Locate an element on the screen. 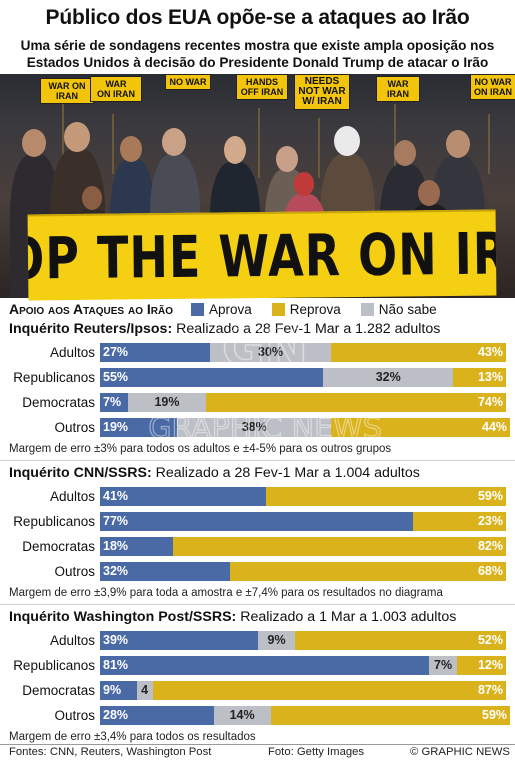 Image resolution: width=515 pixels, height=766 pixels. survey-name: Inquérito CNN/SSRS: is located at coordinates (80, 473).